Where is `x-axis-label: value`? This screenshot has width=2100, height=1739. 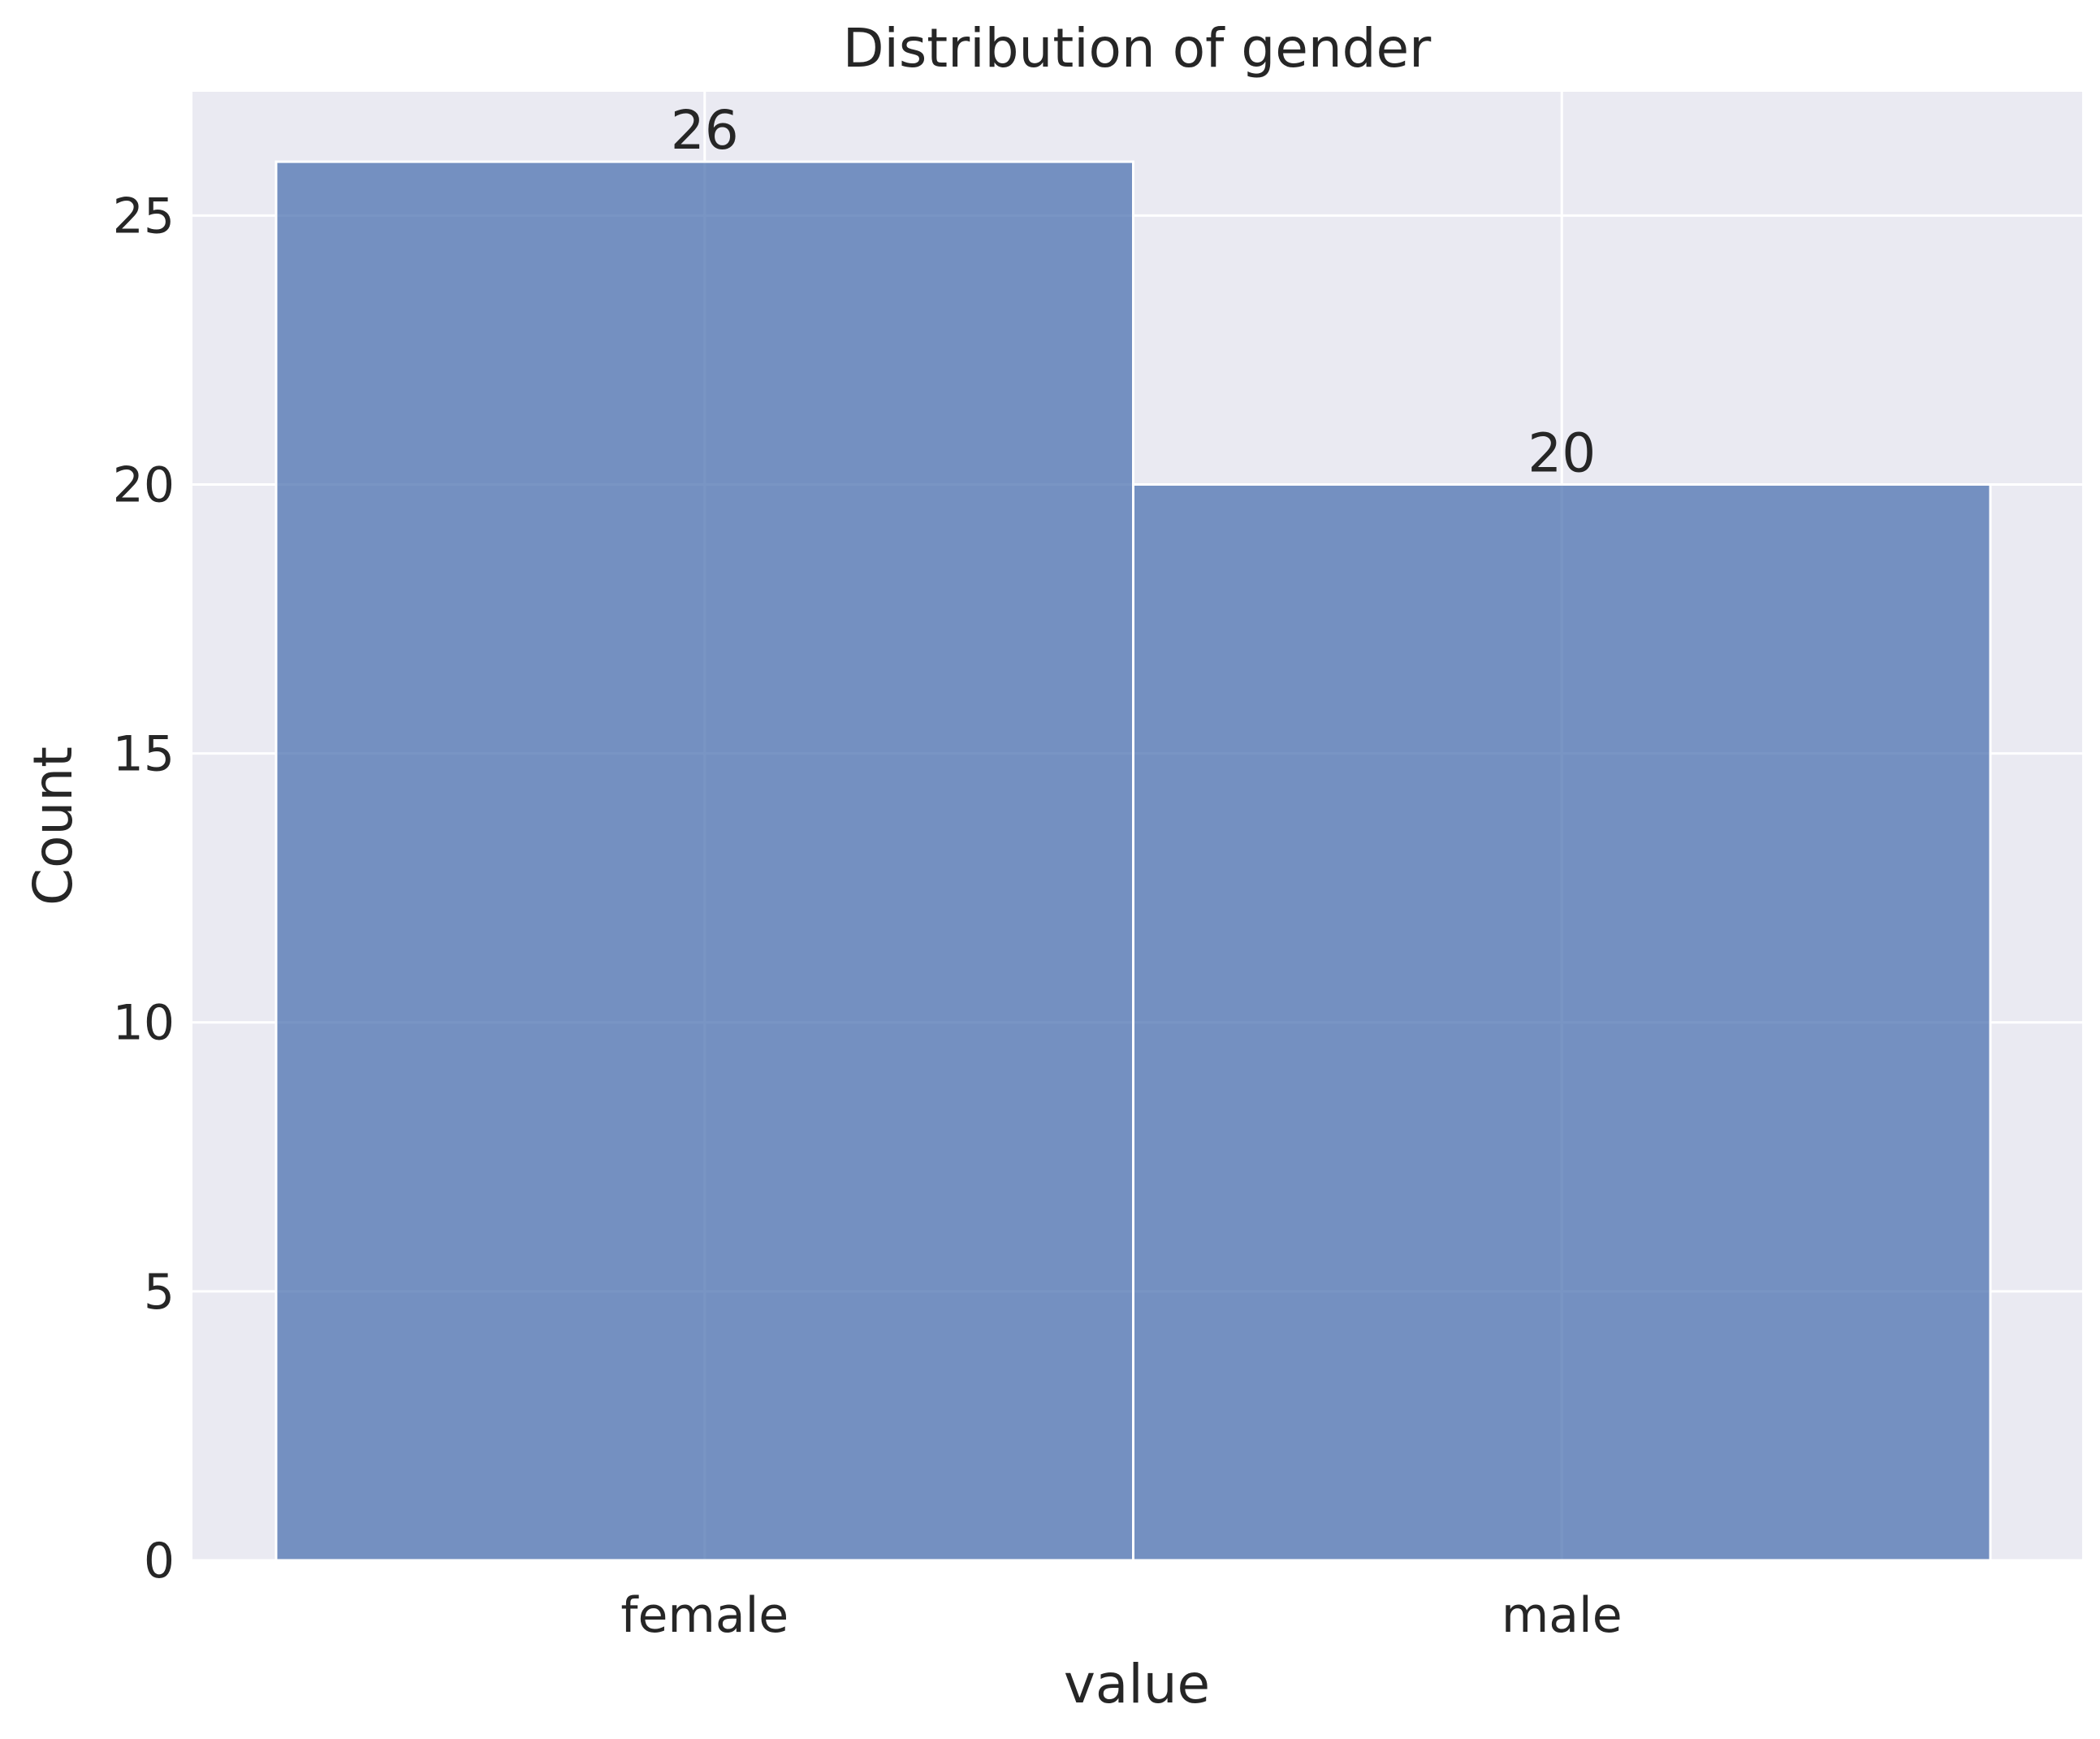 x-axis-label: value is located at coordinates (1137, 1684).